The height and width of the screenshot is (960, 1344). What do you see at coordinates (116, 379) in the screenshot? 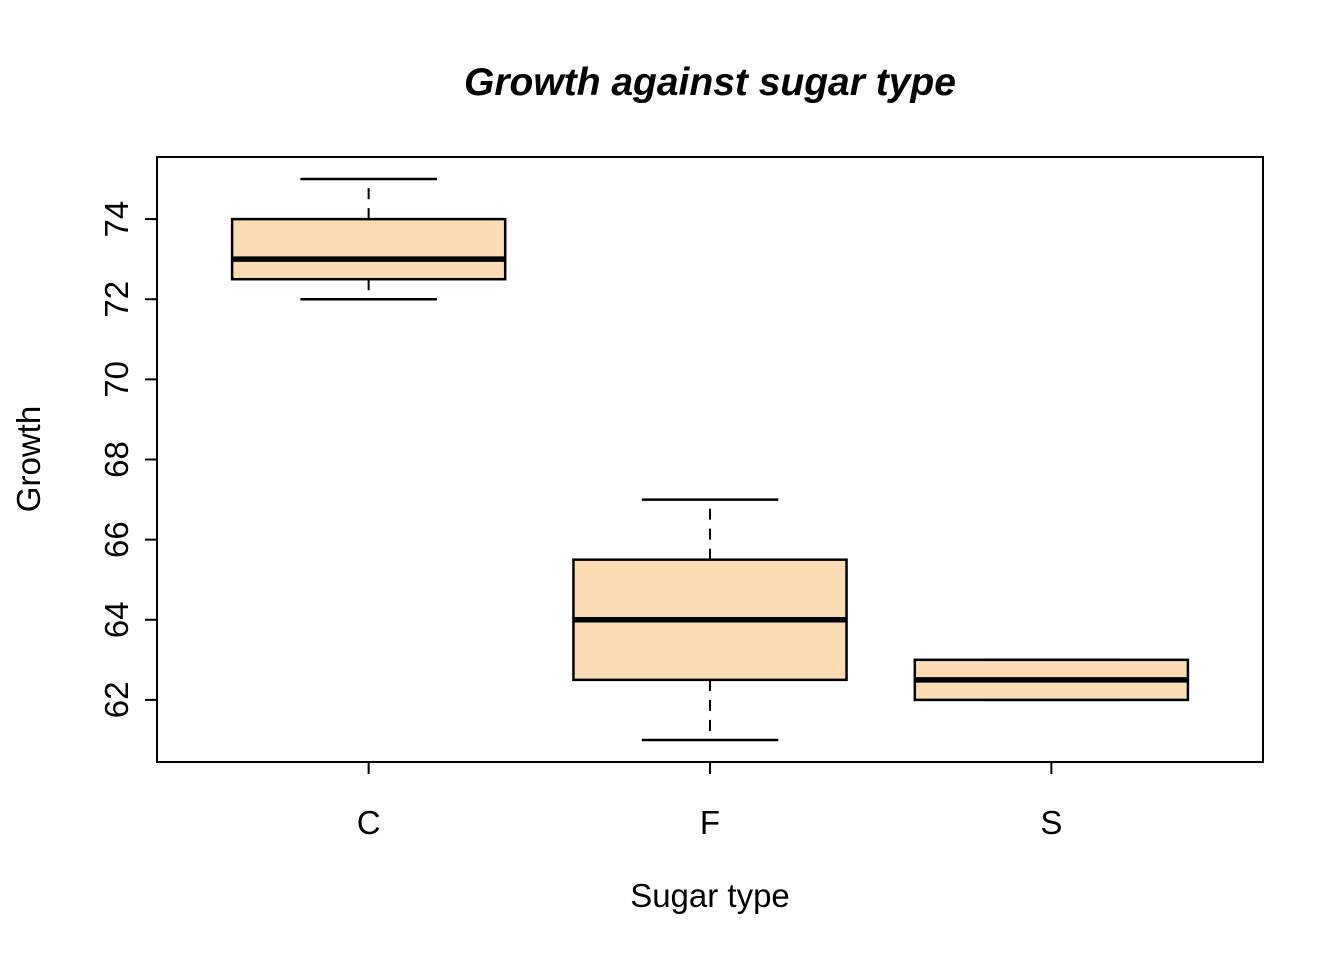
I see `y-tick-label-70: 70` at bounding box center [116, 379].